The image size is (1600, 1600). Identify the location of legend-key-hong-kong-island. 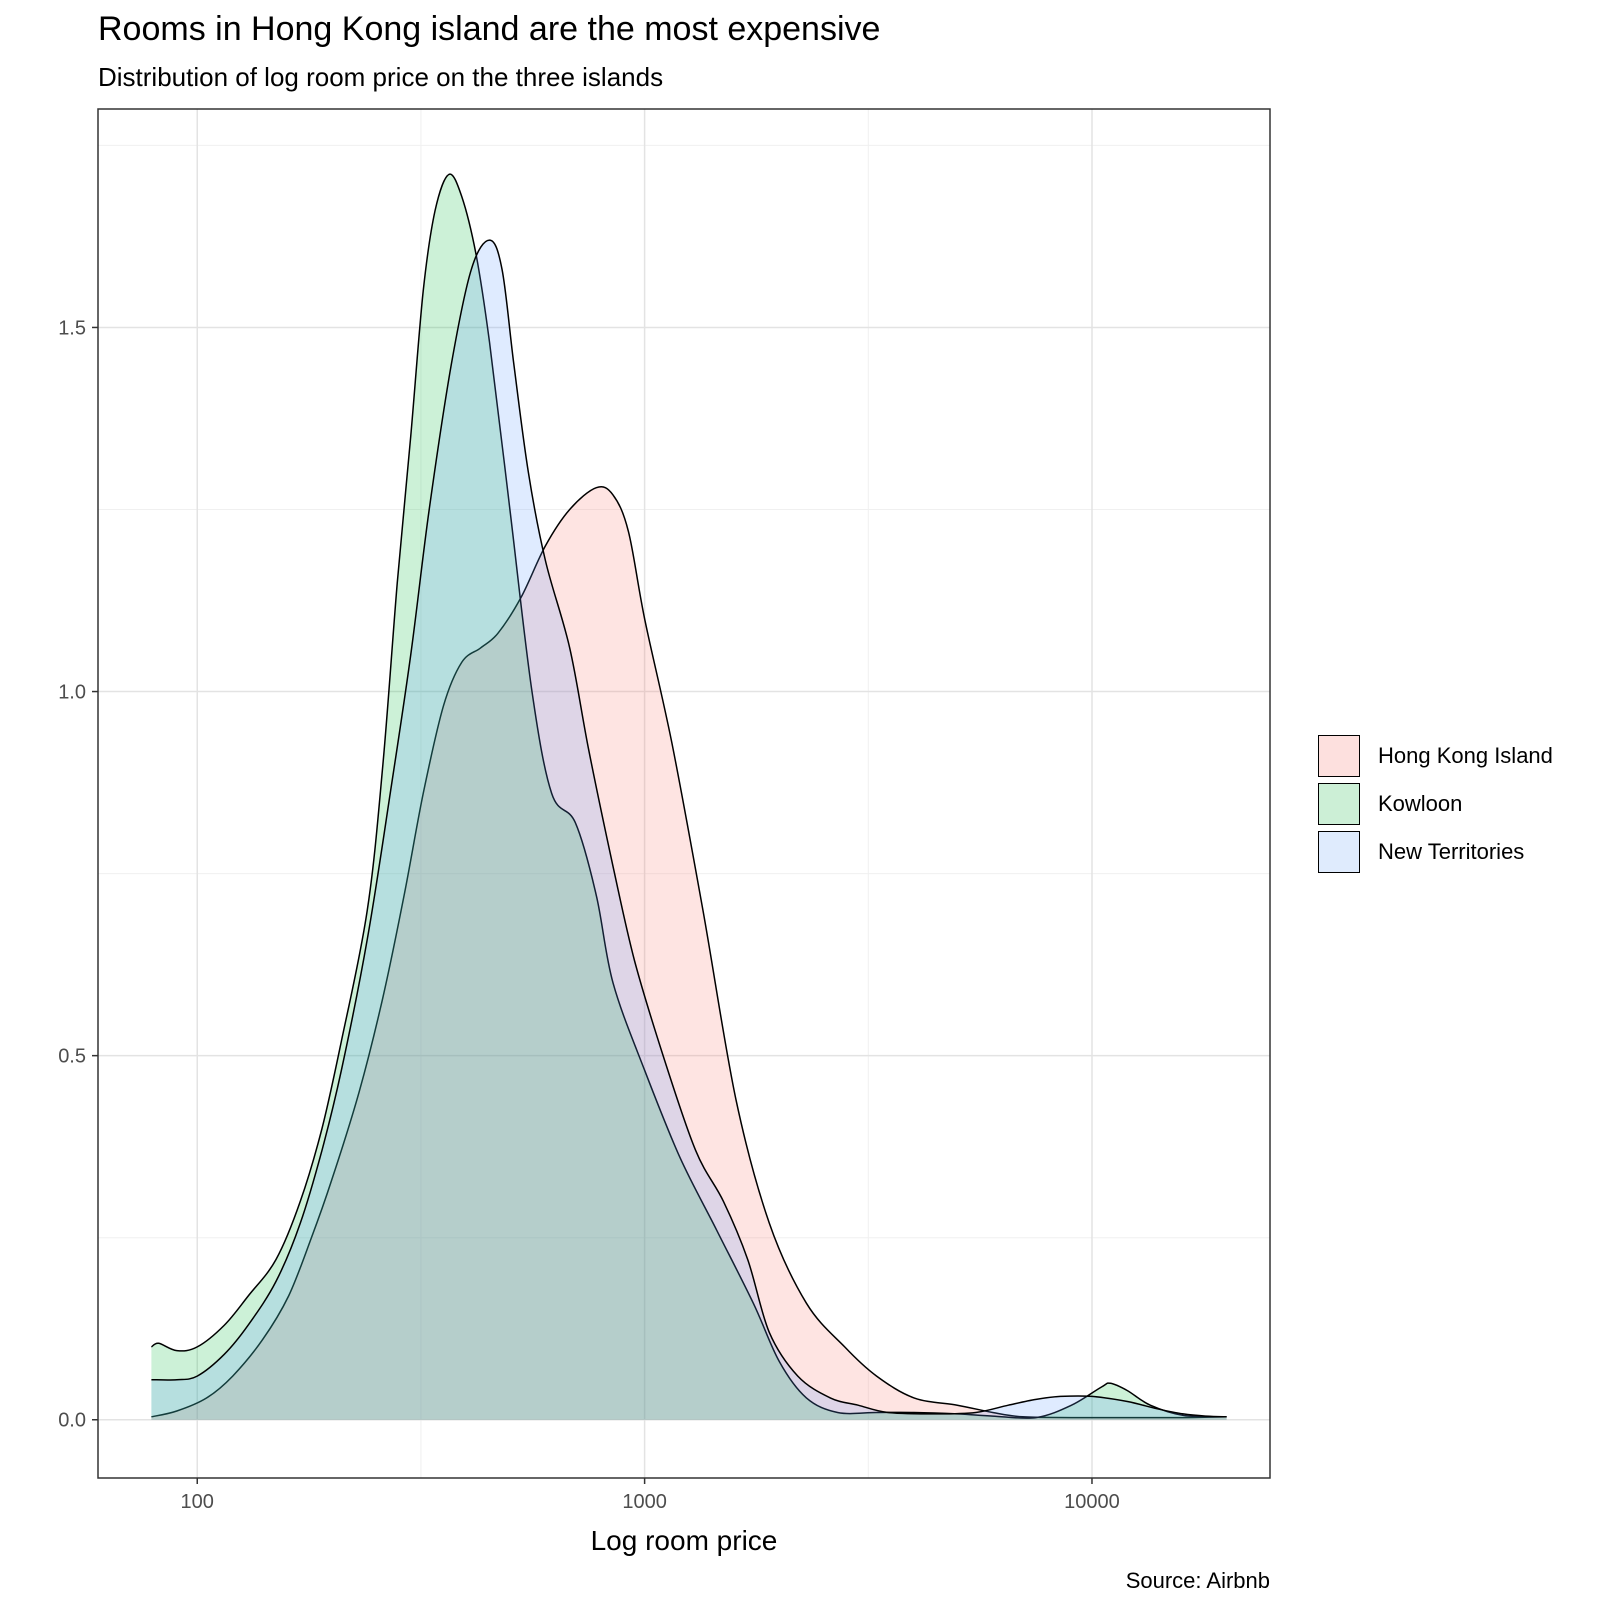
(1339, 756).